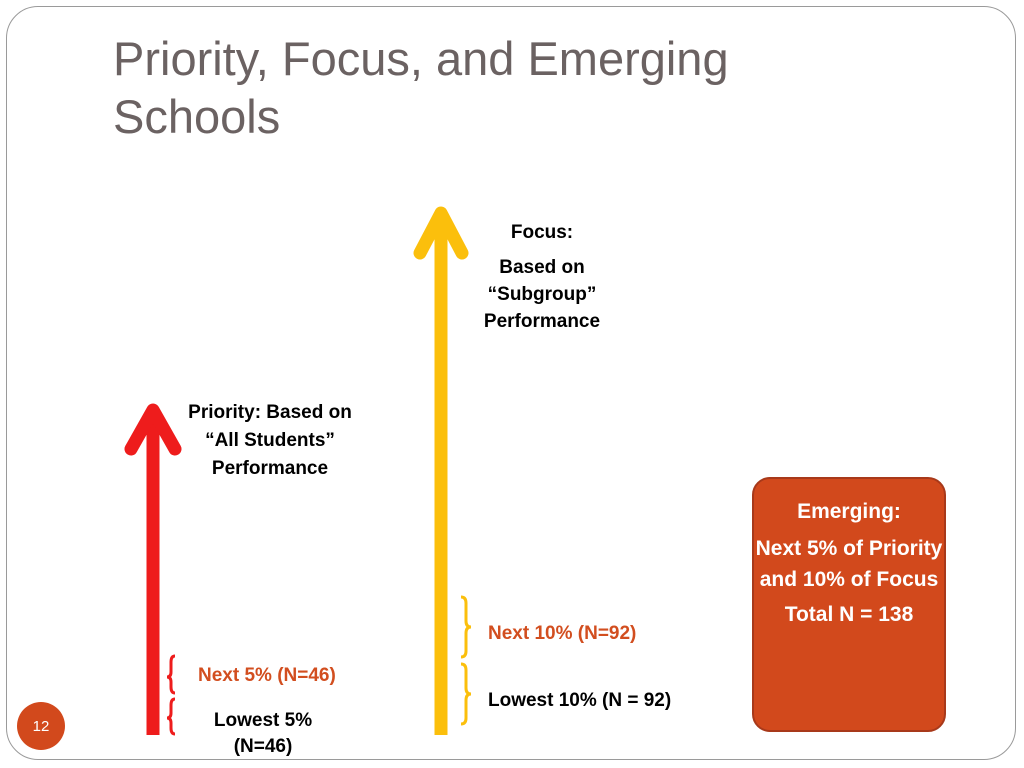 The height and width of the screenshot is (768, 1024). Describe the element at coordinates (267, 675) in the screenshot. I see `priority-next-tier-label: Next 5% (N=46)` at that location.